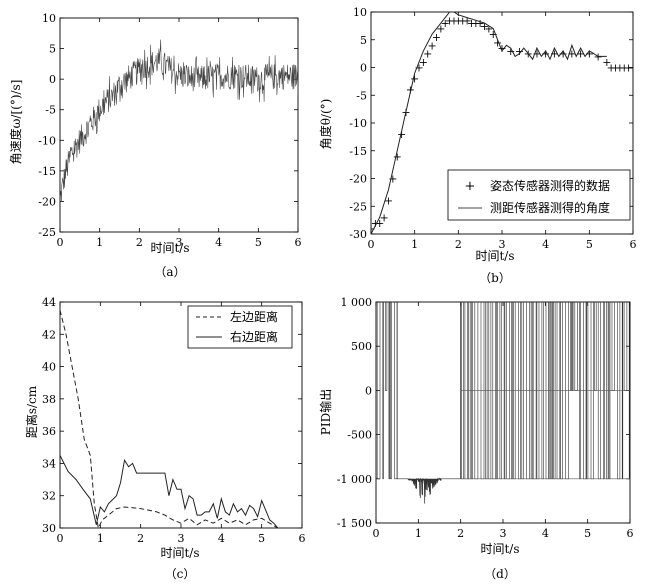  Describe the element at coordinates (495, 278) in the screenshot. I see `caption-b: （b）` at that location.